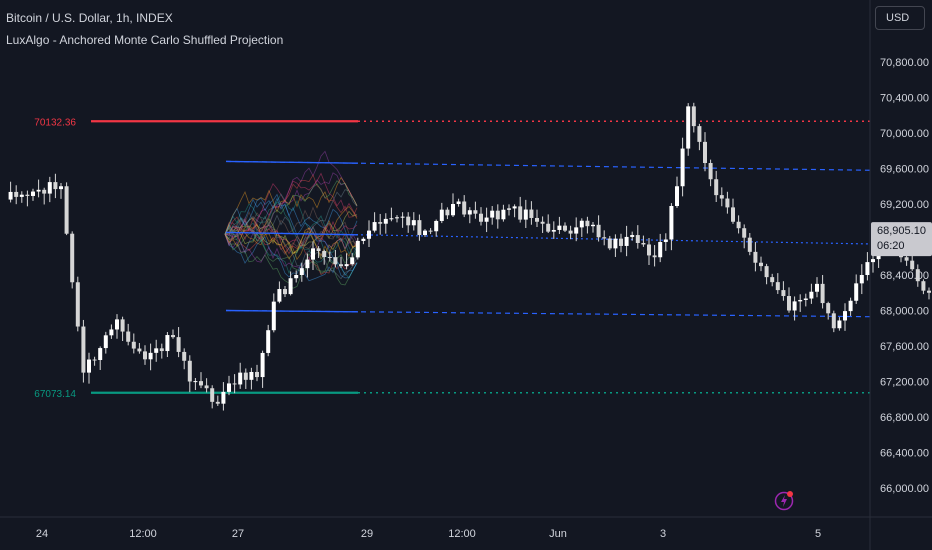  I want to click on symbol-title: Bitcoin / U.S. Dollar, 1h, INDEX, so click(89, 18).